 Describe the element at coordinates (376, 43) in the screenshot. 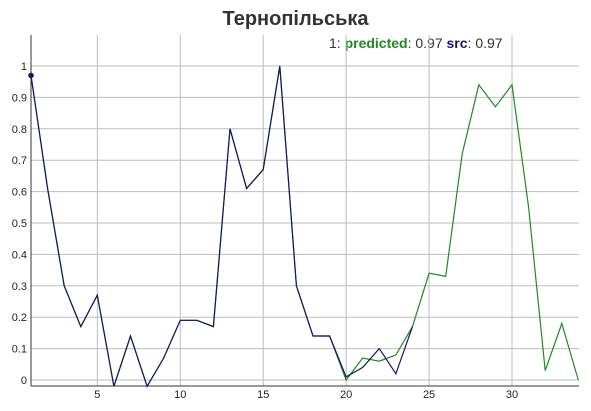

I see `legend-predicted-label: predicted` at that location.